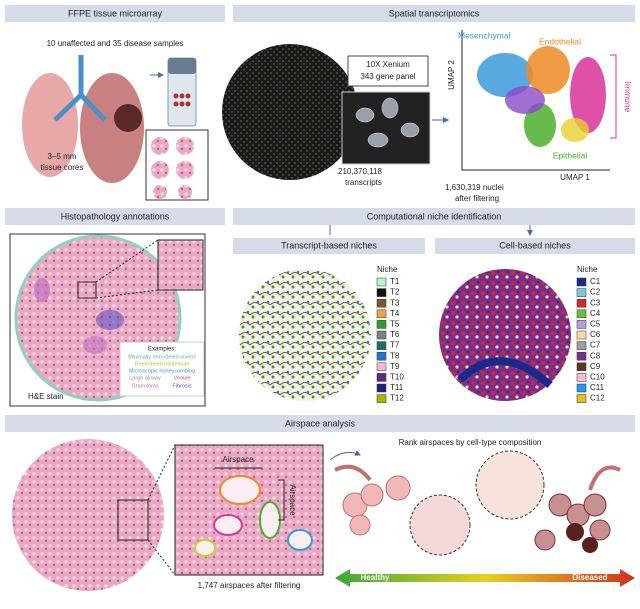 This screenshot has width=640, height=609. I want to click on legend-label: C9, so click(595, 366).